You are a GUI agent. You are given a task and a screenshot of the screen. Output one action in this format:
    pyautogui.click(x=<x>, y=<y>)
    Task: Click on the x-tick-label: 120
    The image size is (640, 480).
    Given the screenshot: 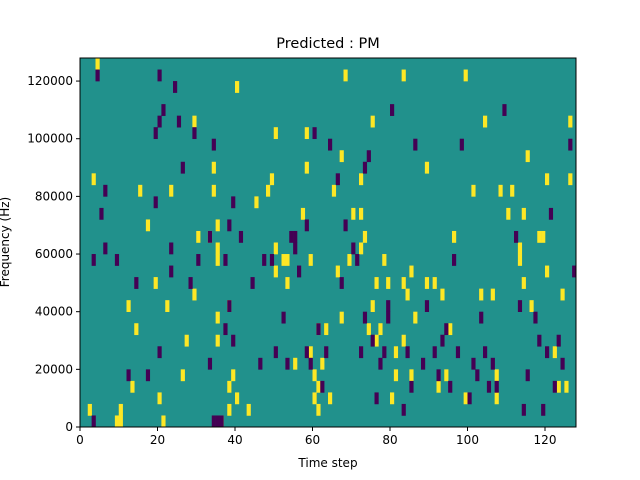 What is the action you would take?
    pyautogui.click(x=545, y=440)
    